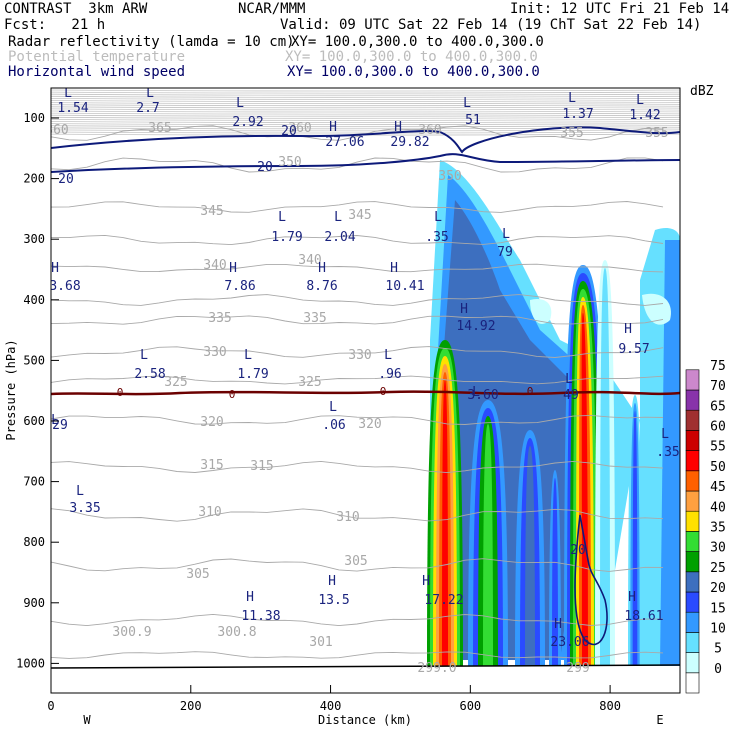 The height and width of the screenshot is (740, 740). Describe the element at coordinates (214, 265) in the screenshot. I see `theta-contour-label: 340` at that location.